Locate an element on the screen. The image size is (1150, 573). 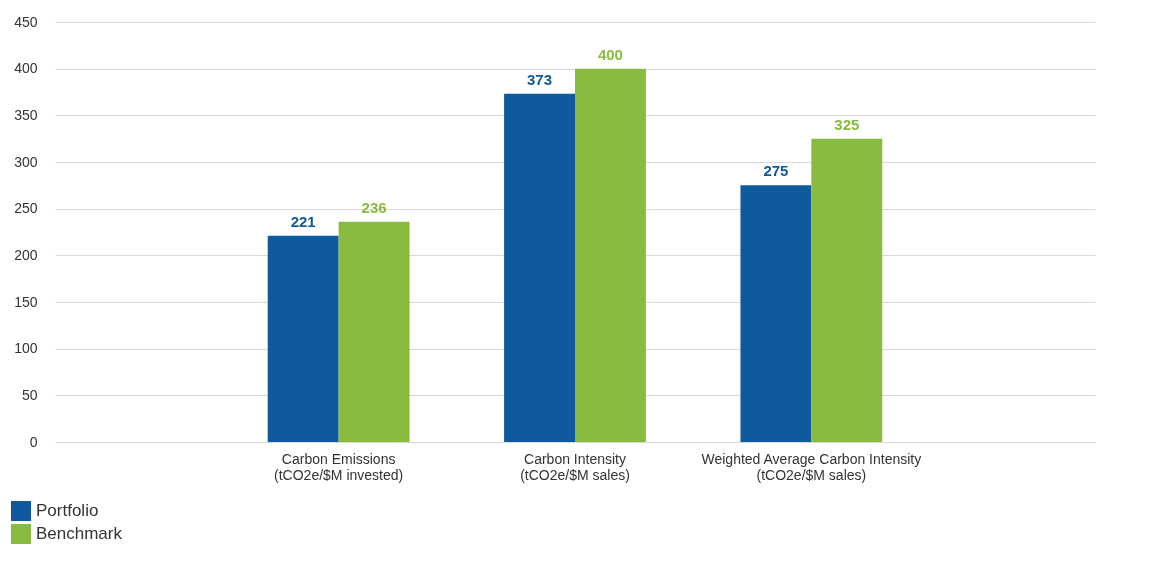
data-label: 236 is located at coordinates (374, 207).